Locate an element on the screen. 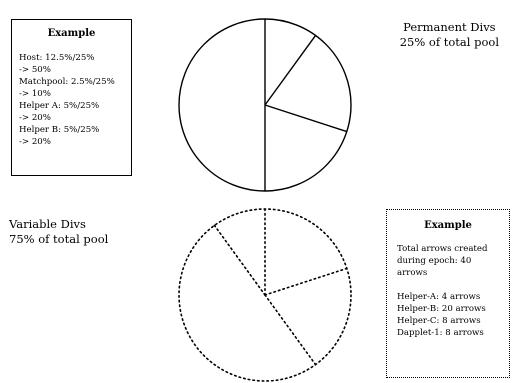 The image size is (514, 383). permanent-example-line: Matchpool: 2.5%/25% is located at coordinates (67, 82).